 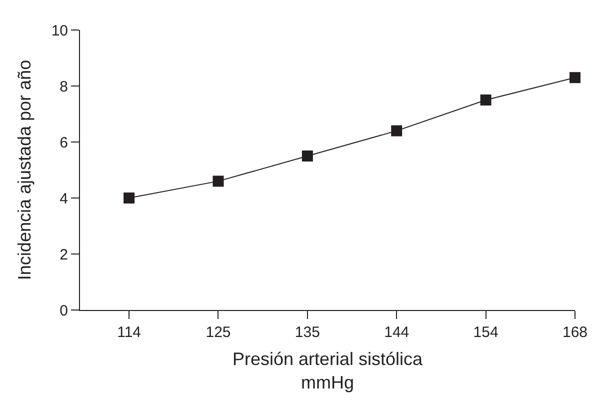 I want to click on y-axis-title: Incidencia ajustada por año, so click(x=24, y=170).